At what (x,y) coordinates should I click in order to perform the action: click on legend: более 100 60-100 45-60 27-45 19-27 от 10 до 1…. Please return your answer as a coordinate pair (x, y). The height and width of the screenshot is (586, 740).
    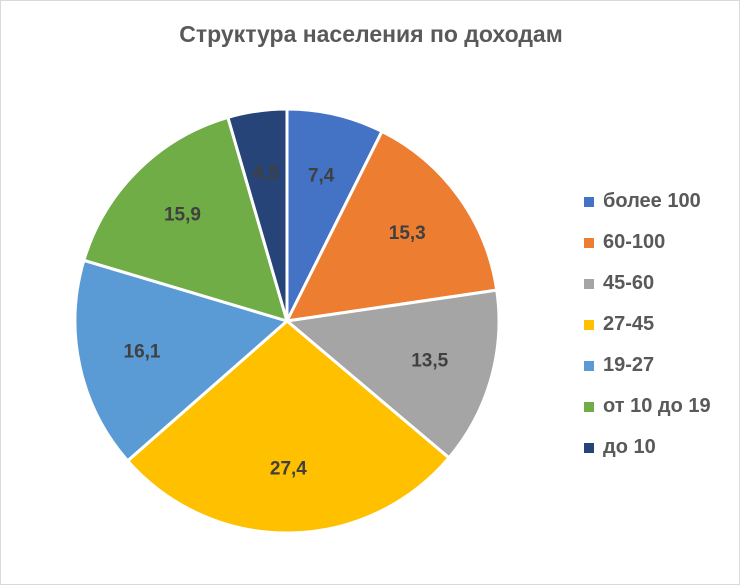
    Looking at the image, I should click on (659, 324).